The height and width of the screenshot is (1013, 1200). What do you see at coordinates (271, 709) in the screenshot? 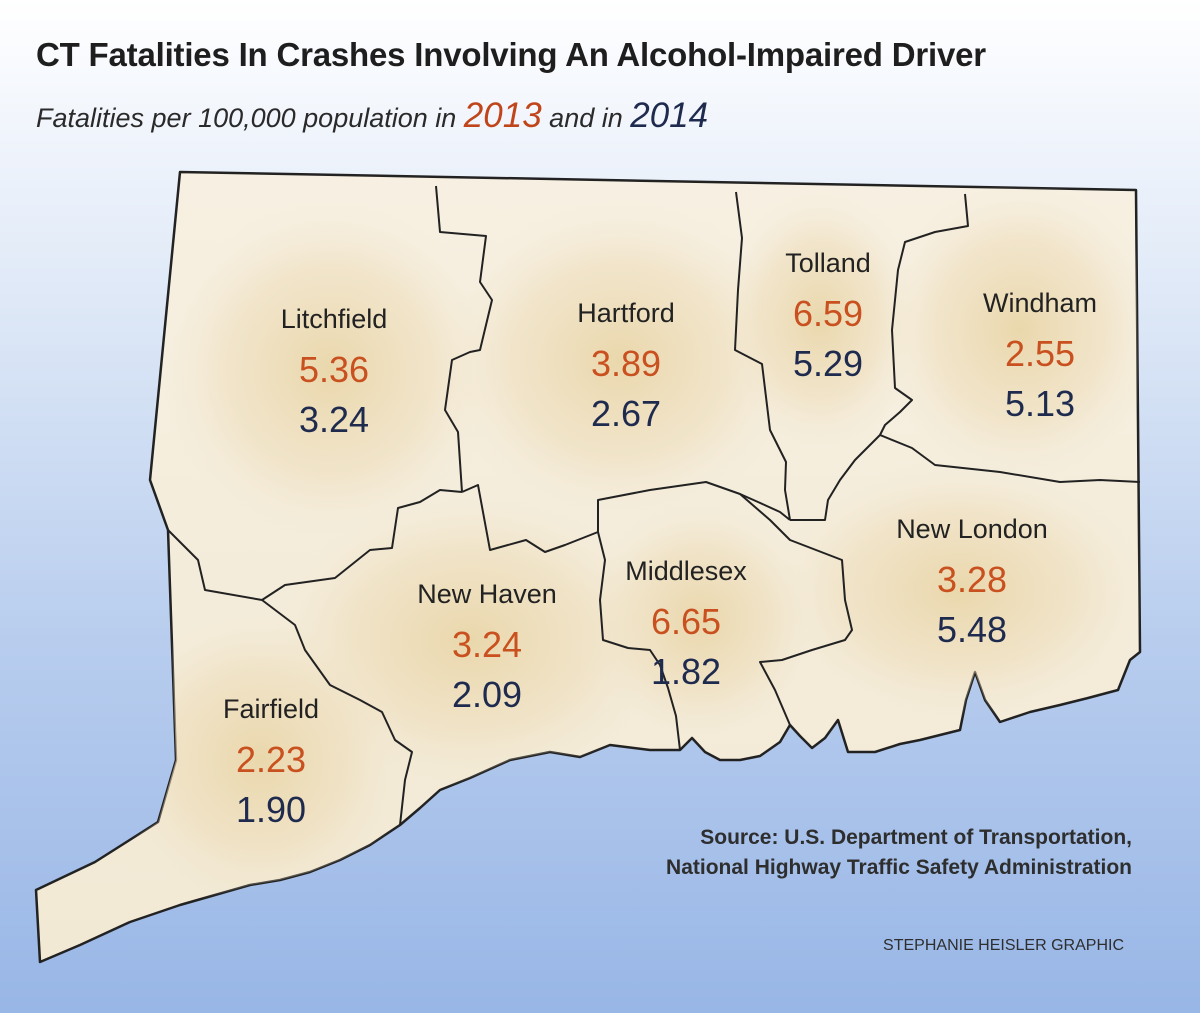
I see `county-name-fairfield: Fairfield` at bounding box center [271, 709].